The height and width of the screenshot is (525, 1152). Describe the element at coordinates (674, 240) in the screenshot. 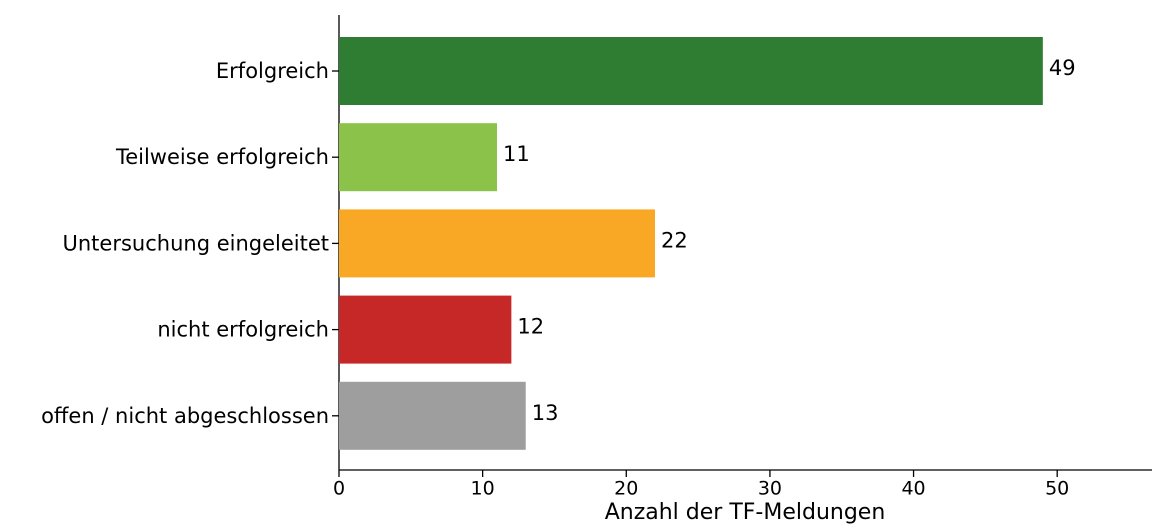

I see `value-label: 22` at that location.